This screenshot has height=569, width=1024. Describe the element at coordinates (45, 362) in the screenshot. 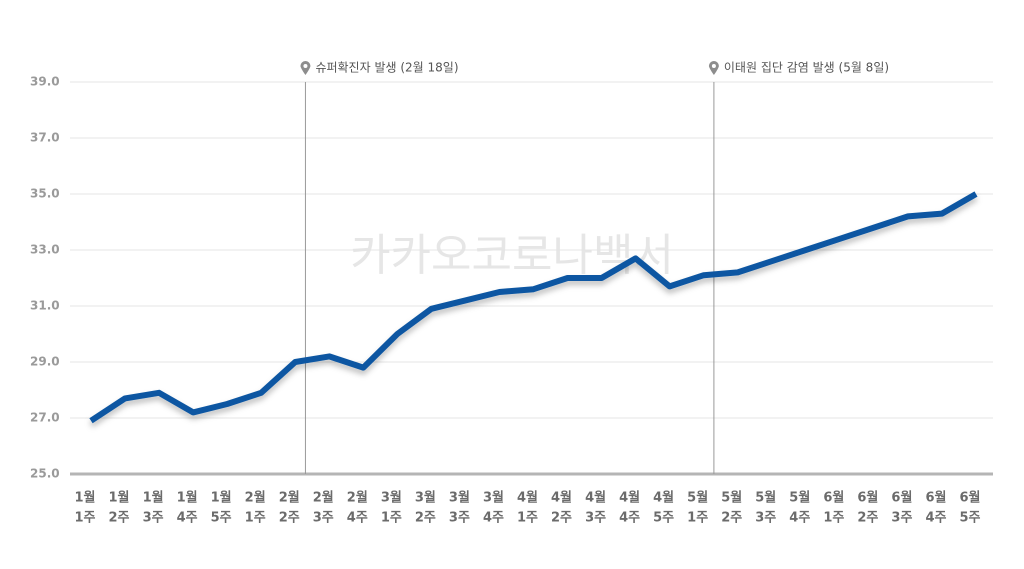

I see `y-tick-label: 29.0` at that location.